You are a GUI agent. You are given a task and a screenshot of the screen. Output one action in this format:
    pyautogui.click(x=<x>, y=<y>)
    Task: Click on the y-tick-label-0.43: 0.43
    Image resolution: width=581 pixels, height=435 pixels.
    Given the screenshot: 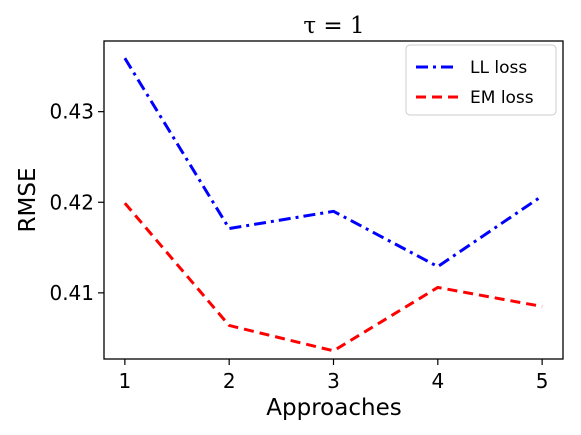 What is the action you would take?
    pyautogui.click(x=71, y=112)
    